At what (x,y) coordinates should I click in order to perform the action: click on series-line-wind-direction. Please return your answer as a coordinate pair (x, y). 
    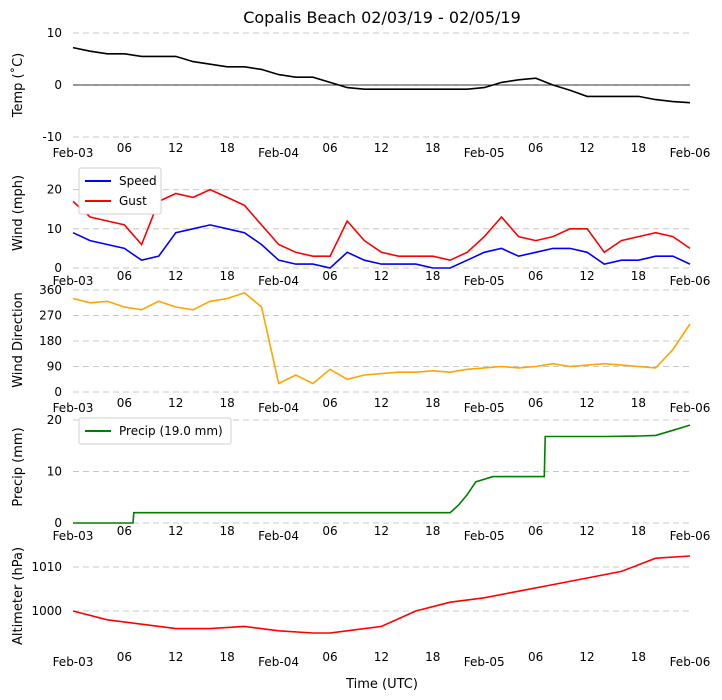
    Looking at the image, I should click on (381, 338).